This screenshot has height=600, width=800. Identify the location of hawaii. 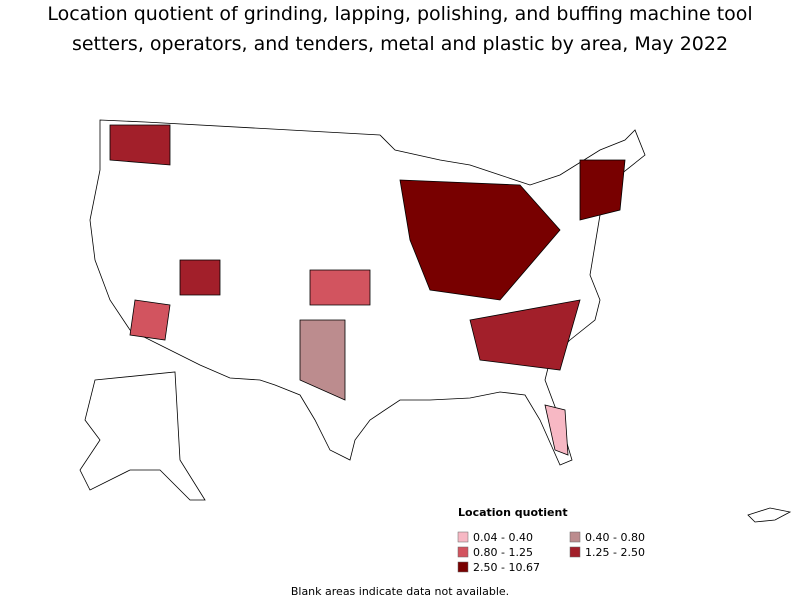
(769, 515).